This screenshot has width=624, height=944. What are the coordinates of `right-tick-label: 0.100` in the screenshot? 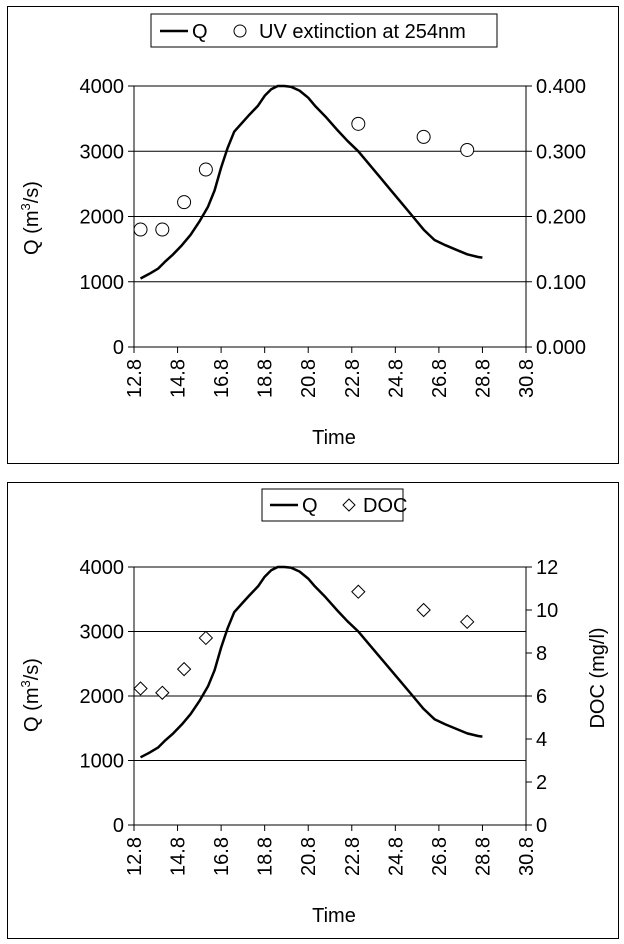 It's located at (561, 283).